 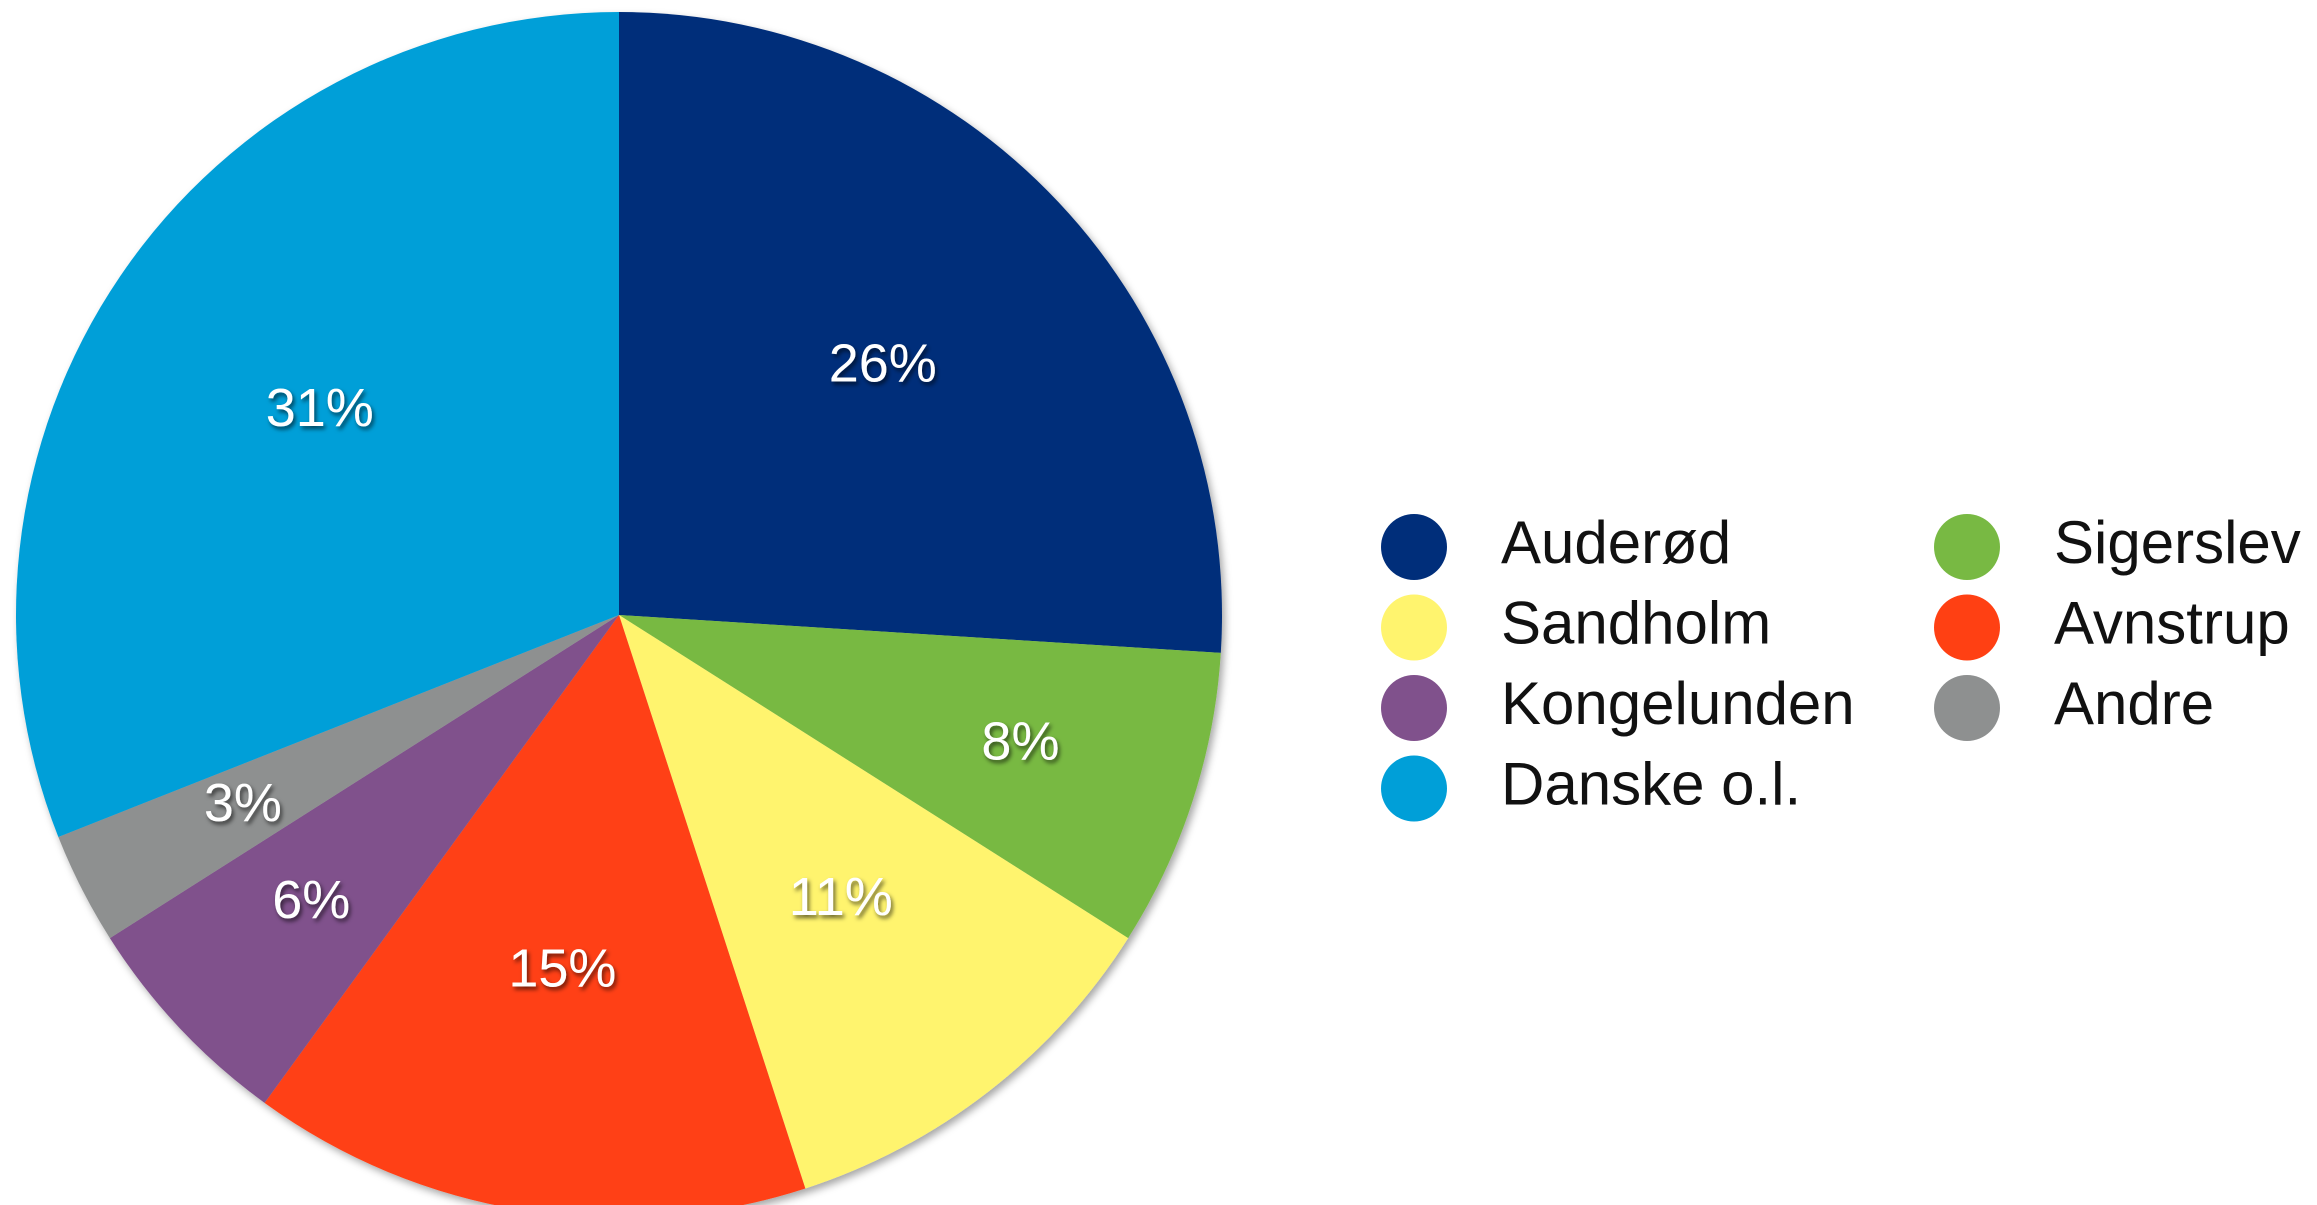 I want to click on legend-label: Sigerslev, so click(x=2177, y=542).